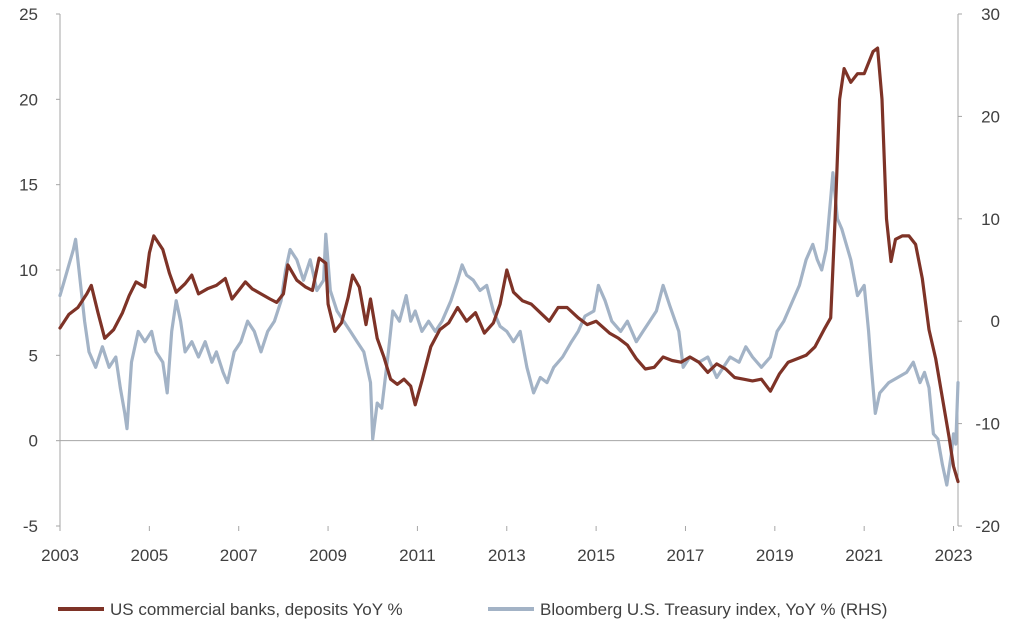  I want to click on x-tick-label: 2015, so click(596, 555).